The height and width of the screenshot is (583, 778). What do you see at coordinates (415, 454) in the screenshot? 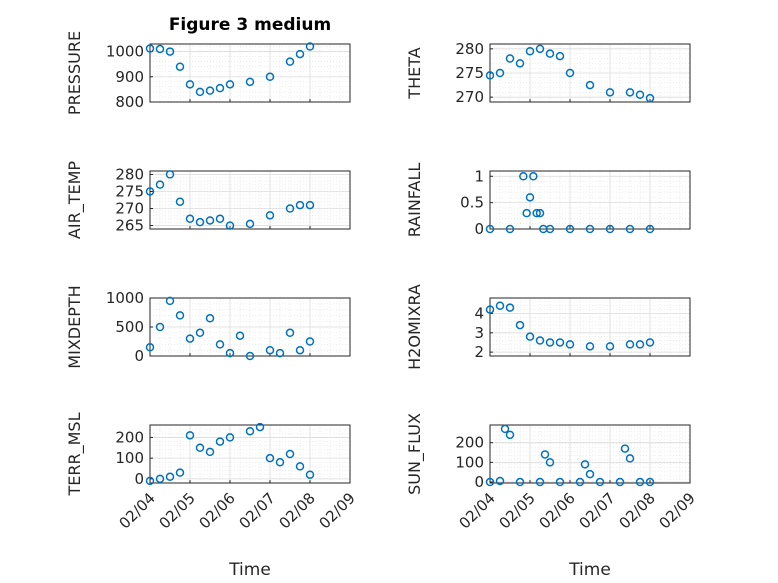
I see `y-axis-label: SUN_FLUX` at bounding box center [415, 454].